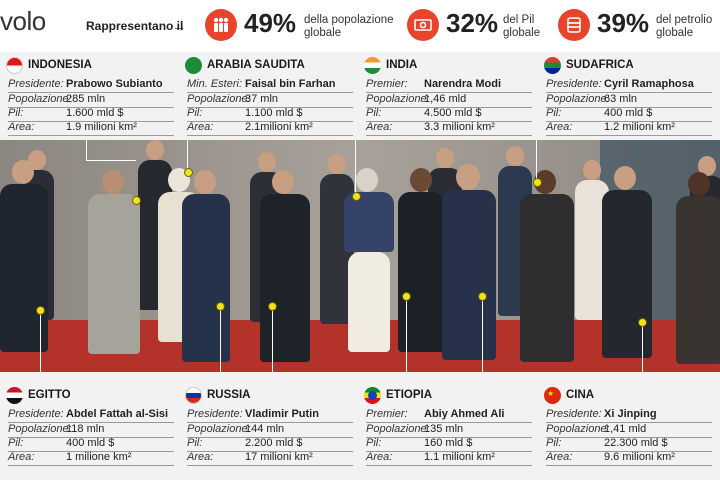  What do you see at coordinates (387, 414) in the screenshot?
I see `role-label: Premier:` at bounding box center [387, 414].